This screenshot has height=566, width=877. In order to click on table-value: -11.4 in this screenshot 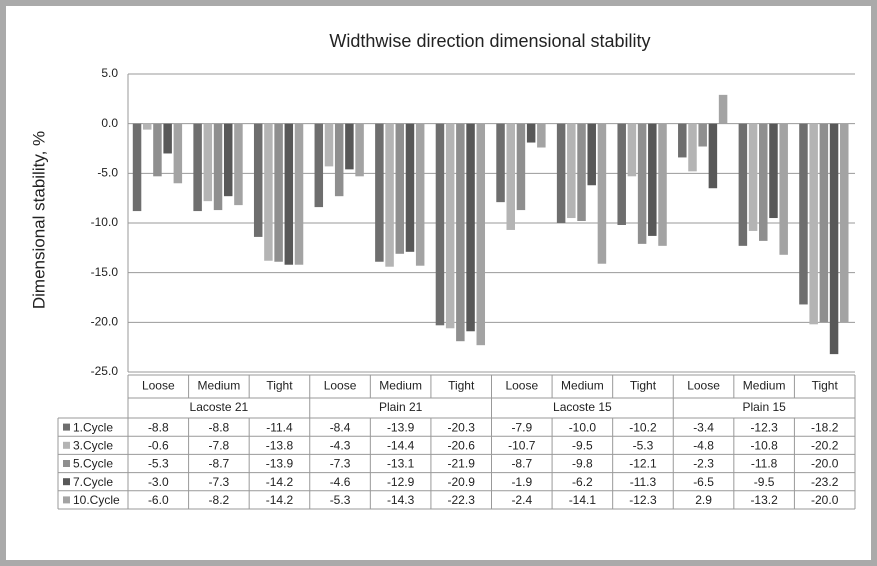, I will do `click(279, 427)`.